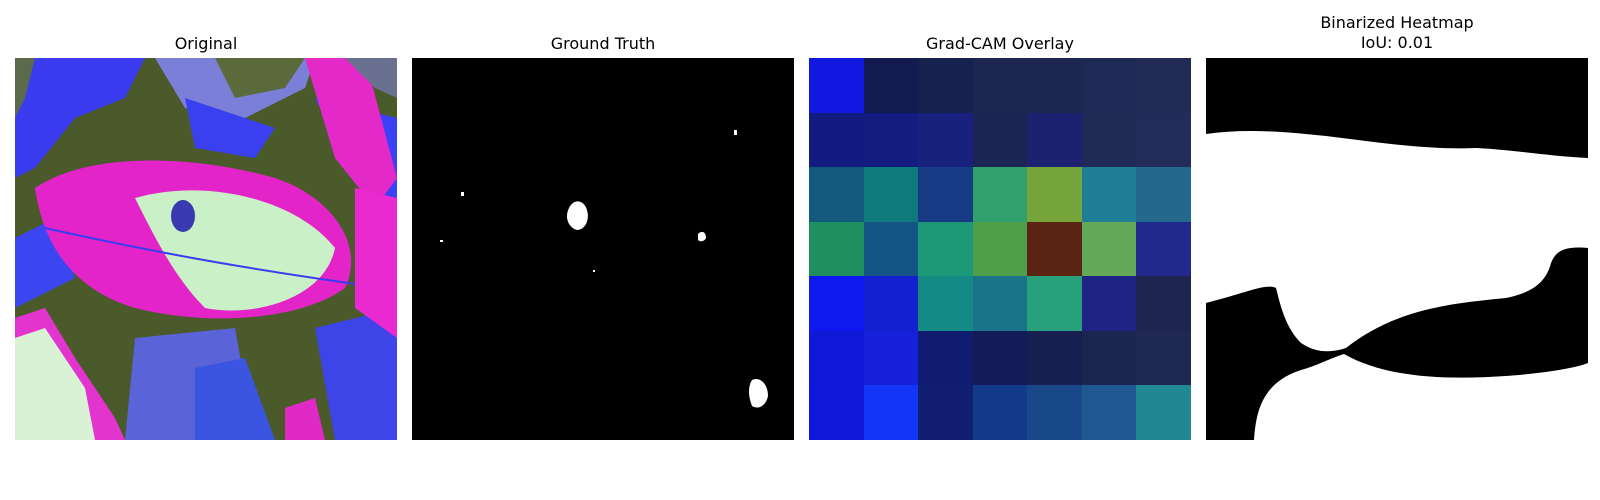 The height and width of the screenshot is (500, 1600). What do you see at coordinates (1000, 43) in the screenshot?
I see `panel-title-gradcam: Grad-CAM Overlay` at bounding box center [1000, 43].